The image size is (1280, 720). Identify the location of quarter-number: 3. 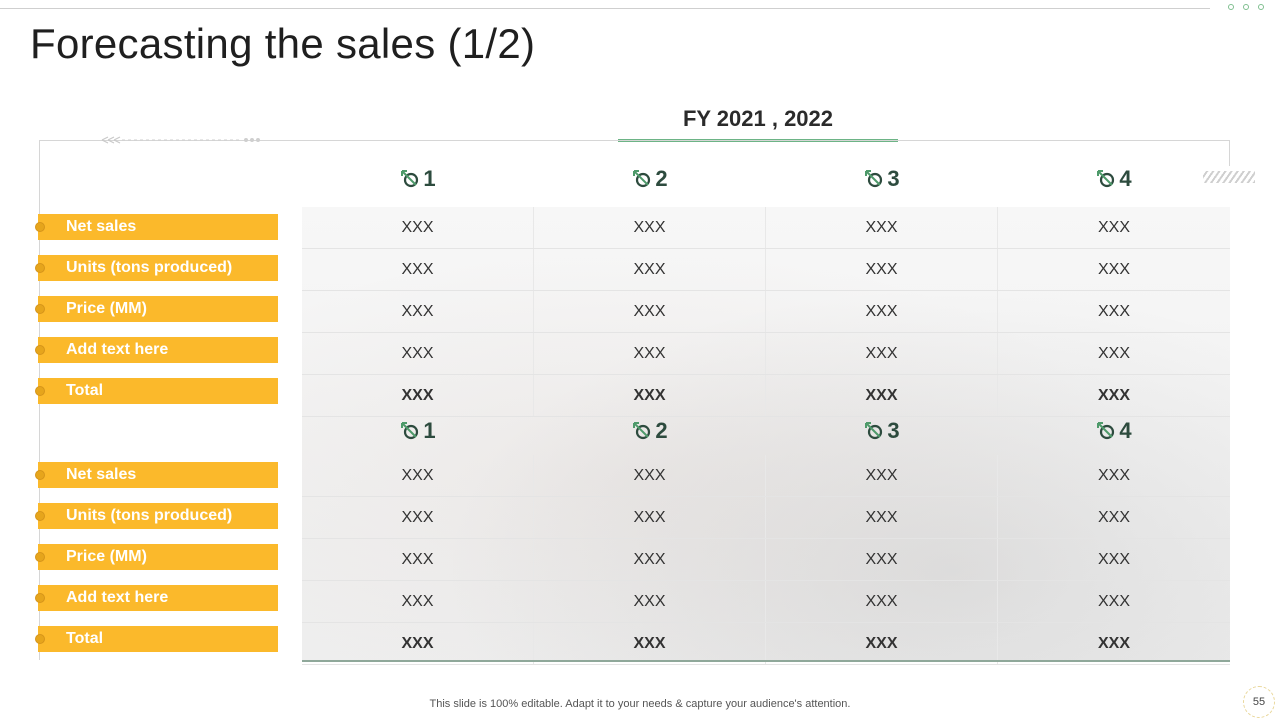
(893, 178).